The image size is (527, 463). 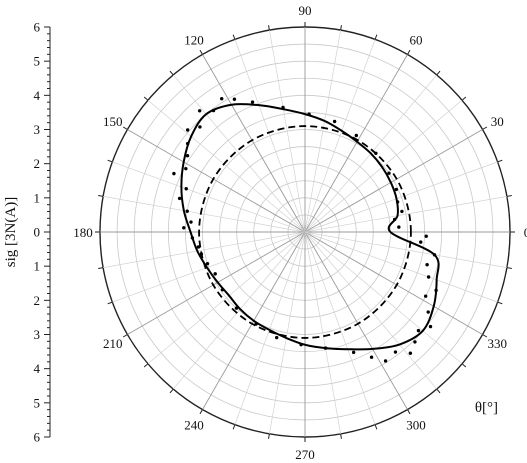 What do you see at coordinates (83, 232) in the screenshot?
I see `angle-tick-label: 180` at bounding box center [83, 232].